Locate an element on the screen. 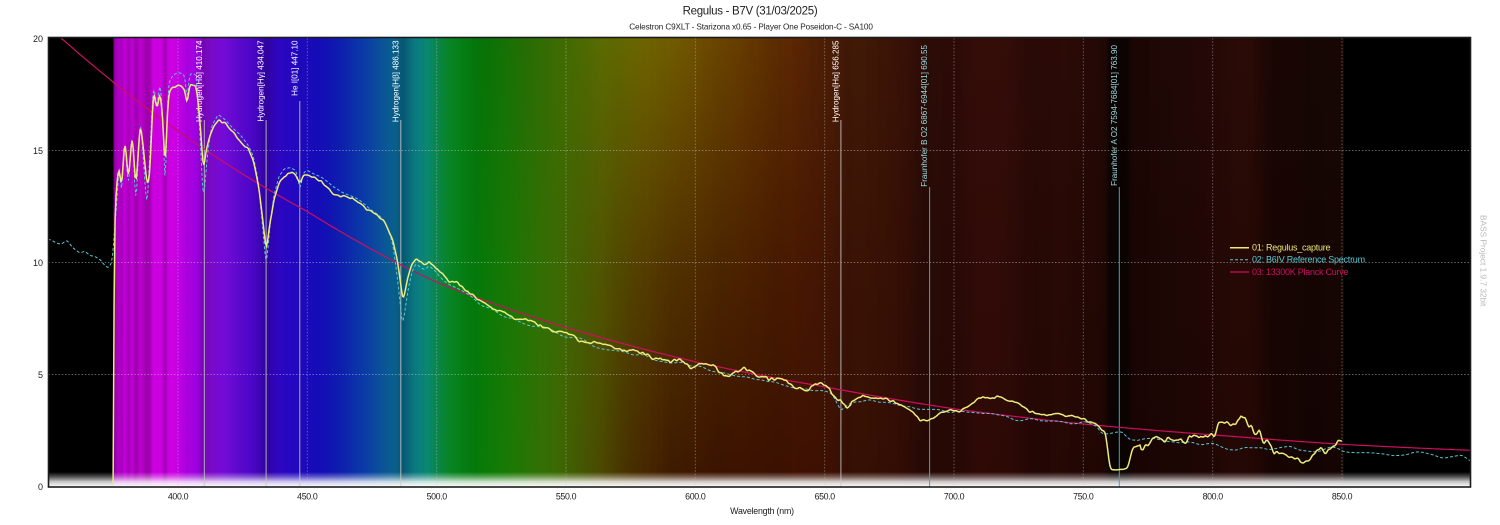 Image resolution: width=1500 pixels, height=525 pixels. svg-text: BASS Project 1.9.7 32bit is located at coordinates (1484, 261).